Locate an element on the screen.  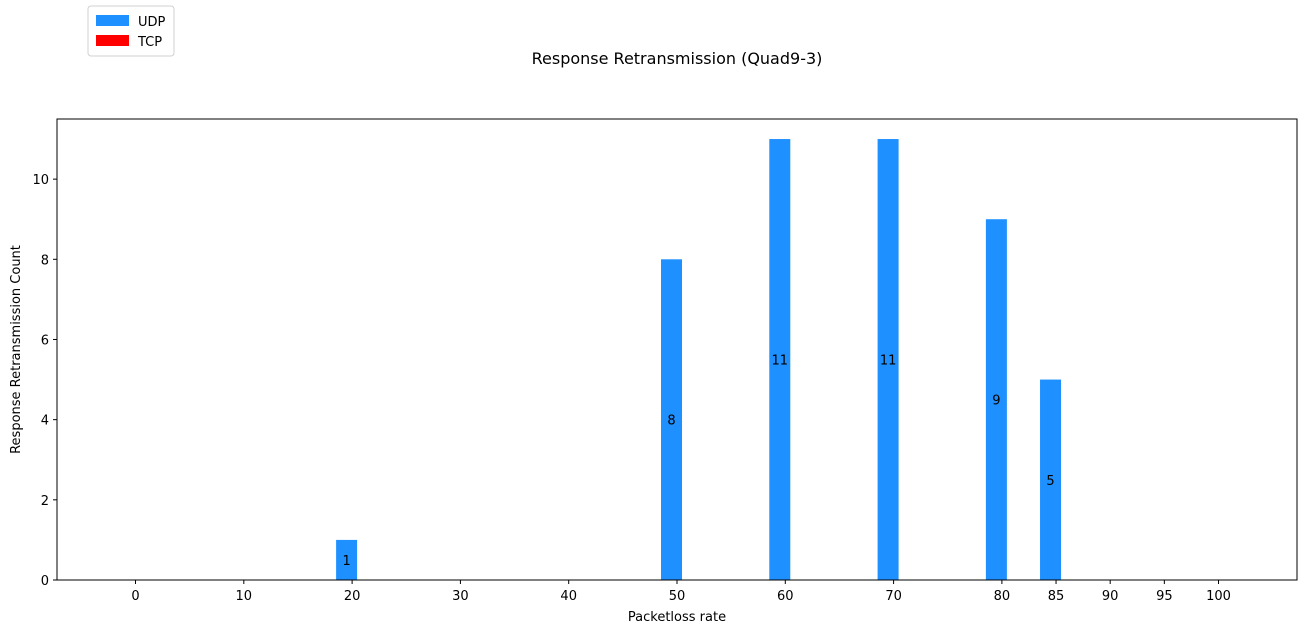
x-tick-label: 50 is located at coordinates (677, 596).